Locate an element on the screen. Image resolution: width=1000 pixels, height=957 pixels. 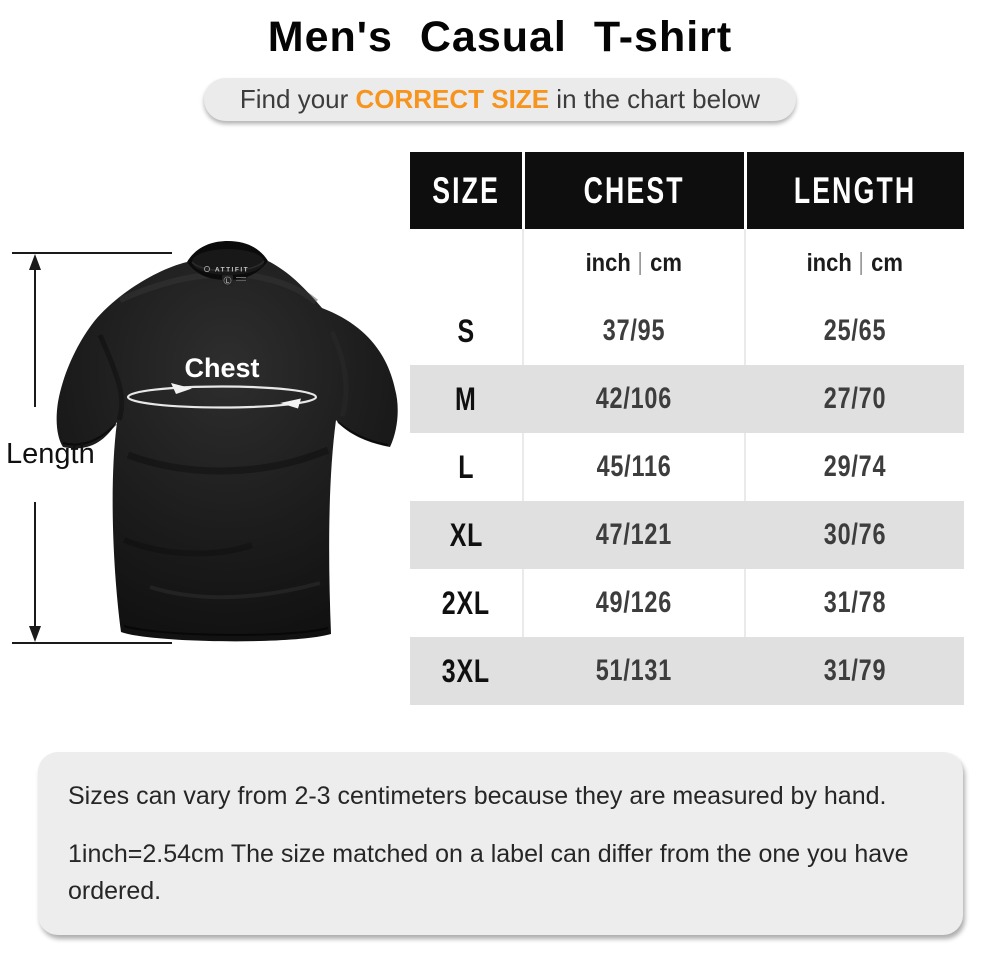
header-cell-chest: CHEST is located at coordinates (633, 190).